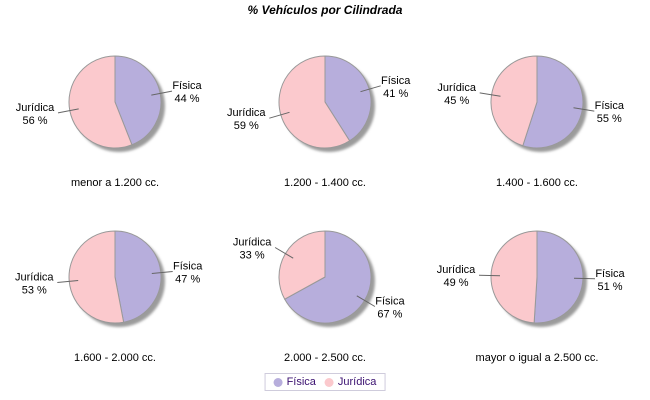 The image size is (650, 400). What do you see at coordinates (34, 121) in the screenshot?
I see `callout-label-value: 56 %` at bounding box center [34, 121].